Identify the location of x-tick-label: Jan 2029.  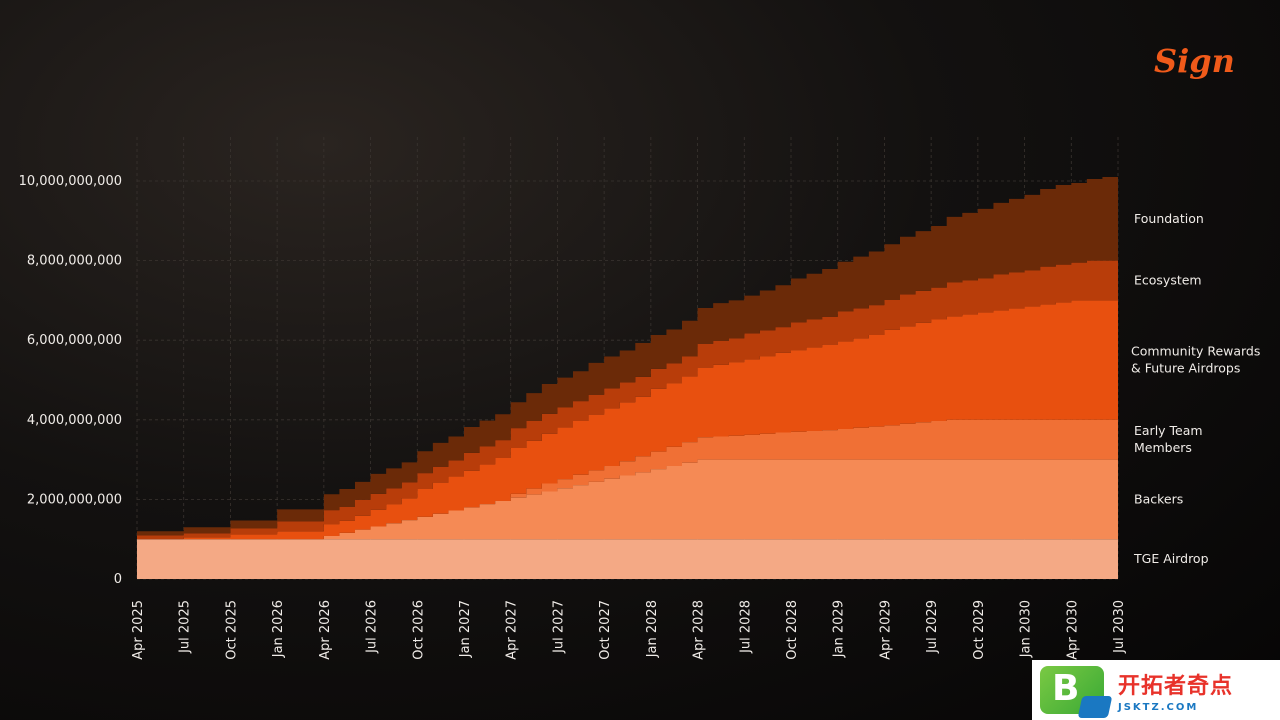
(839, 629).